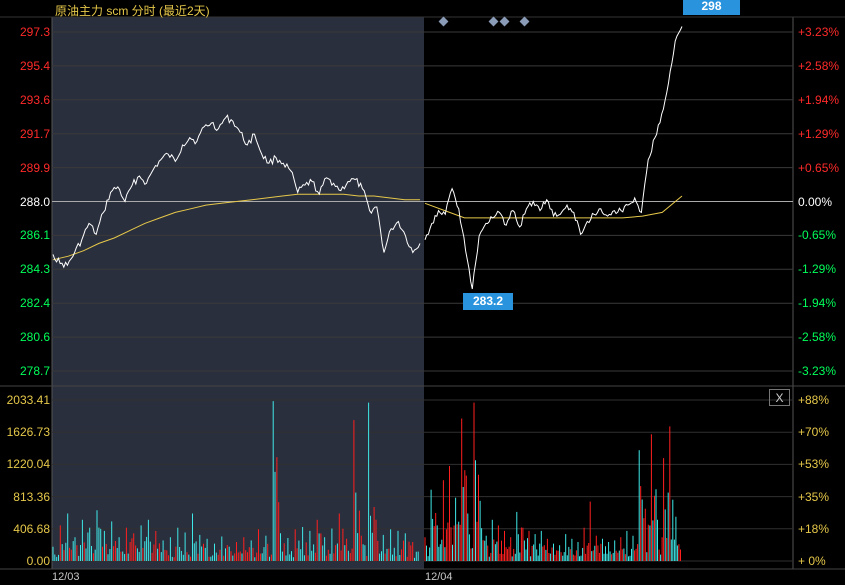  I want to click on average-price-line-day2, so click(553, 207).